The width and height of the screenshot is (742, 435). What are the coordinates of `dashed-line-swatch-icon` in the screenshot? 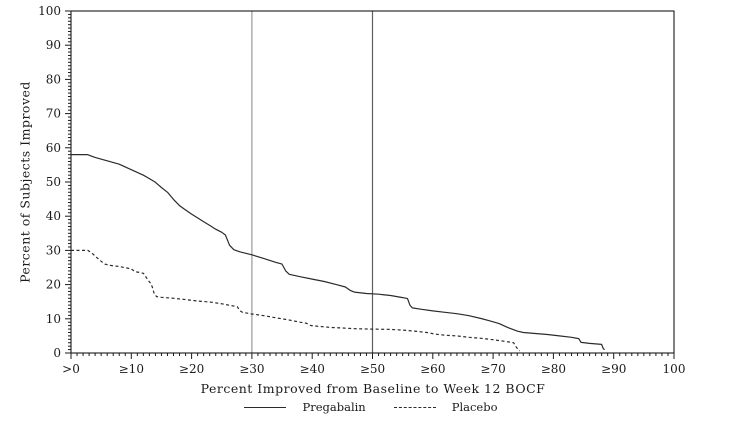 It's located at (414, 407).